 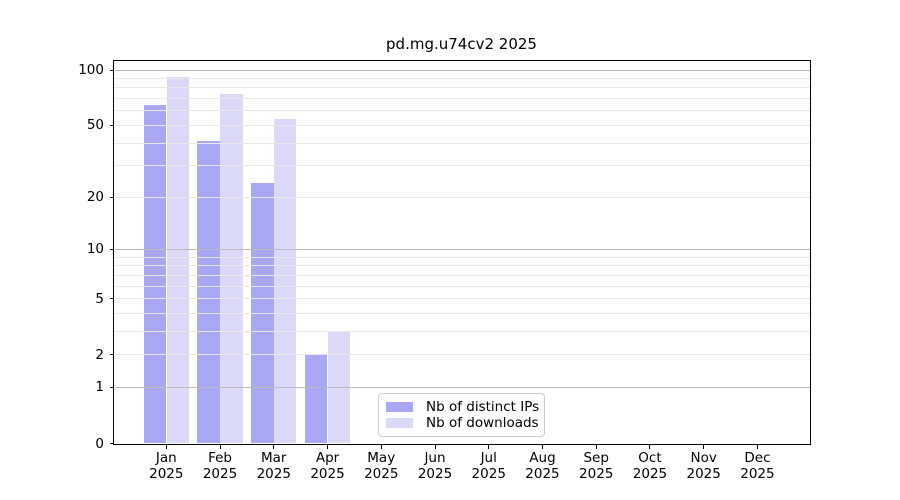 I want to click on x-tick-label: Aug 2025, so click(x=542, y=466).